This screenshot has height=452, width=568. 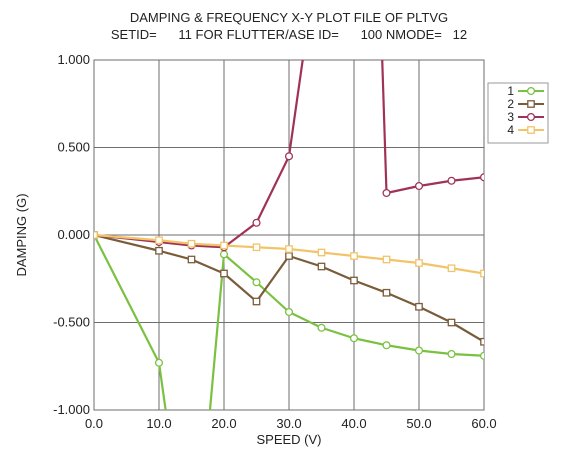 What do you see at coordinates (510, 130) in the screenshot?
I see `legend-label-4: 4` at bounding box center [510, 130].